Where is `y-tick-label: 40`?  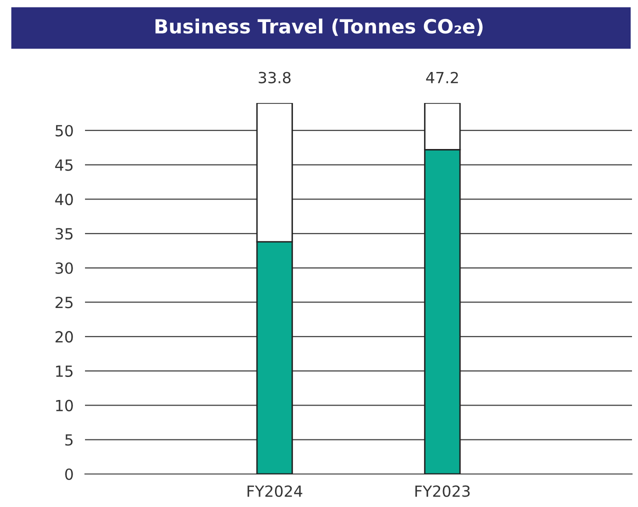
y-tick-label: 40 is located at coordinates (64, 200).